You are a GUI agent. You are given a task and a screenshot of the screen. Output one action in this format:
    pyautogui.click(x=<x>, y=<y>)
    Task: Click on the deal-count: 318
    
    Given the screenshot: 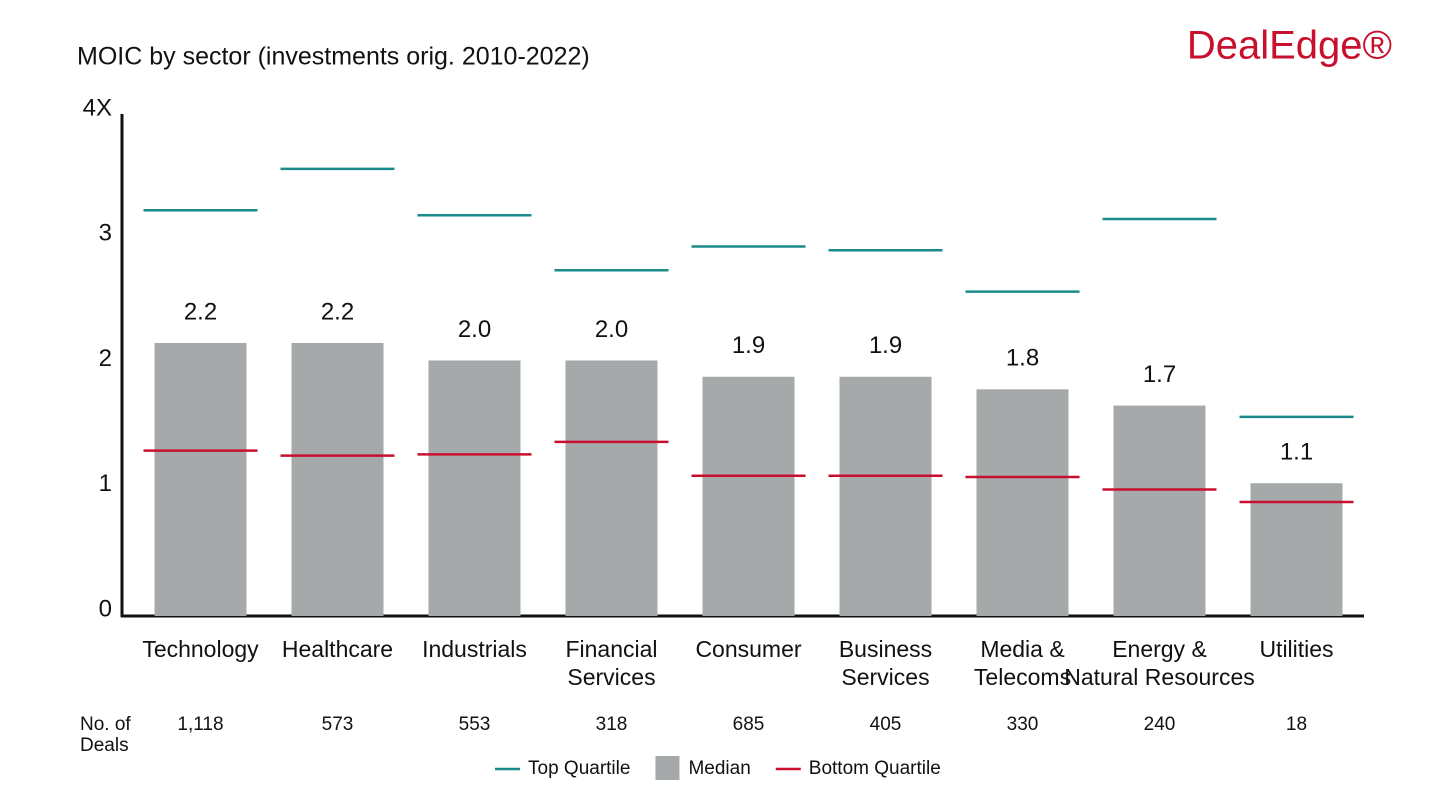 What is the action you would take?
    pyautogui.click(x=611, y=724)
    